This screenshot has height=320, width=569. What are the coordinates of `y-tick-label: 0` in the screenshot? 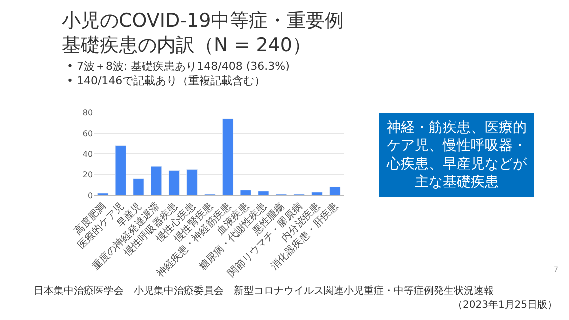 It's located at (91, 195).